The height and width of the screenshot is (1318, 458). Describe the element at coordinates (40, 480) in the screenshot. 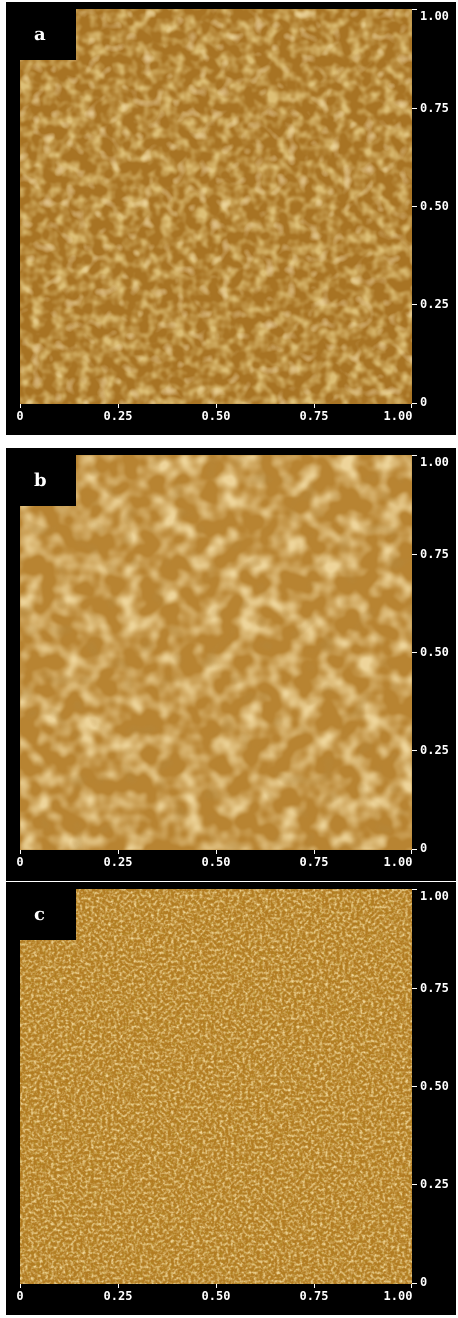

I see `panel-label: b` at that location.